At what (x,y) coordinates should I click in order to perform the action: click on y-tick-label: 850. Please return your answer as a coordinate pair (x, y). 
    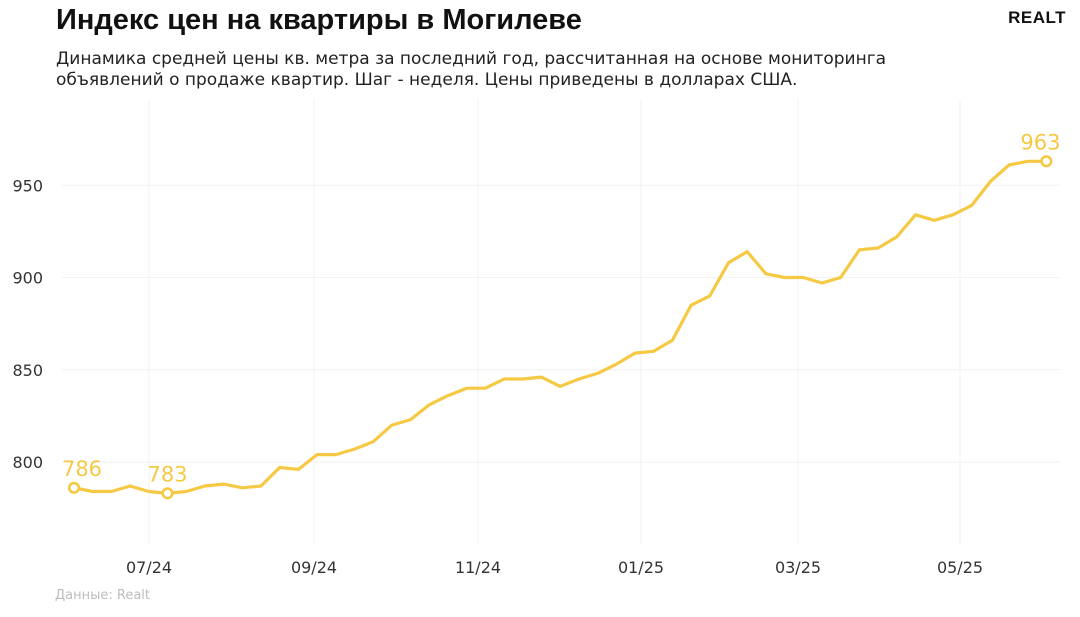
    Looking at the image, I should click on (27, 370).